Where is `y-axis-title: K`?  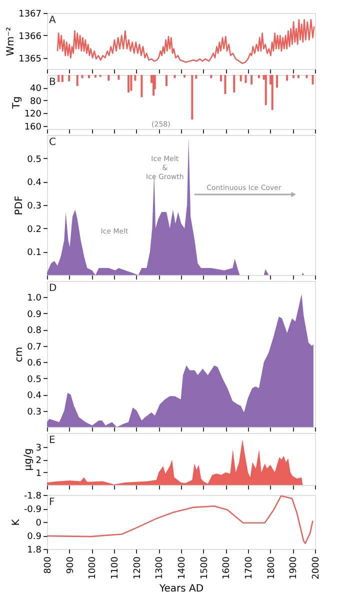 y-axis-title: K is located at coordinates (16, 522).